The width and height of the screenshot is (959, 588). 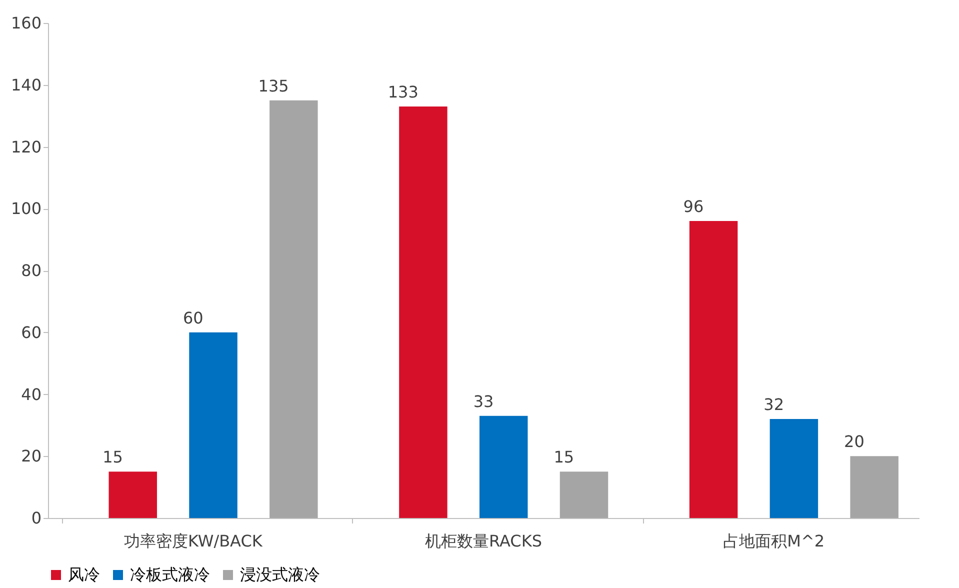 What do you see at coordinates (193, 541) in the screenshot?
I see `x-tick-label: 功率密度KW/BACK` at bounding box center [193, 541].